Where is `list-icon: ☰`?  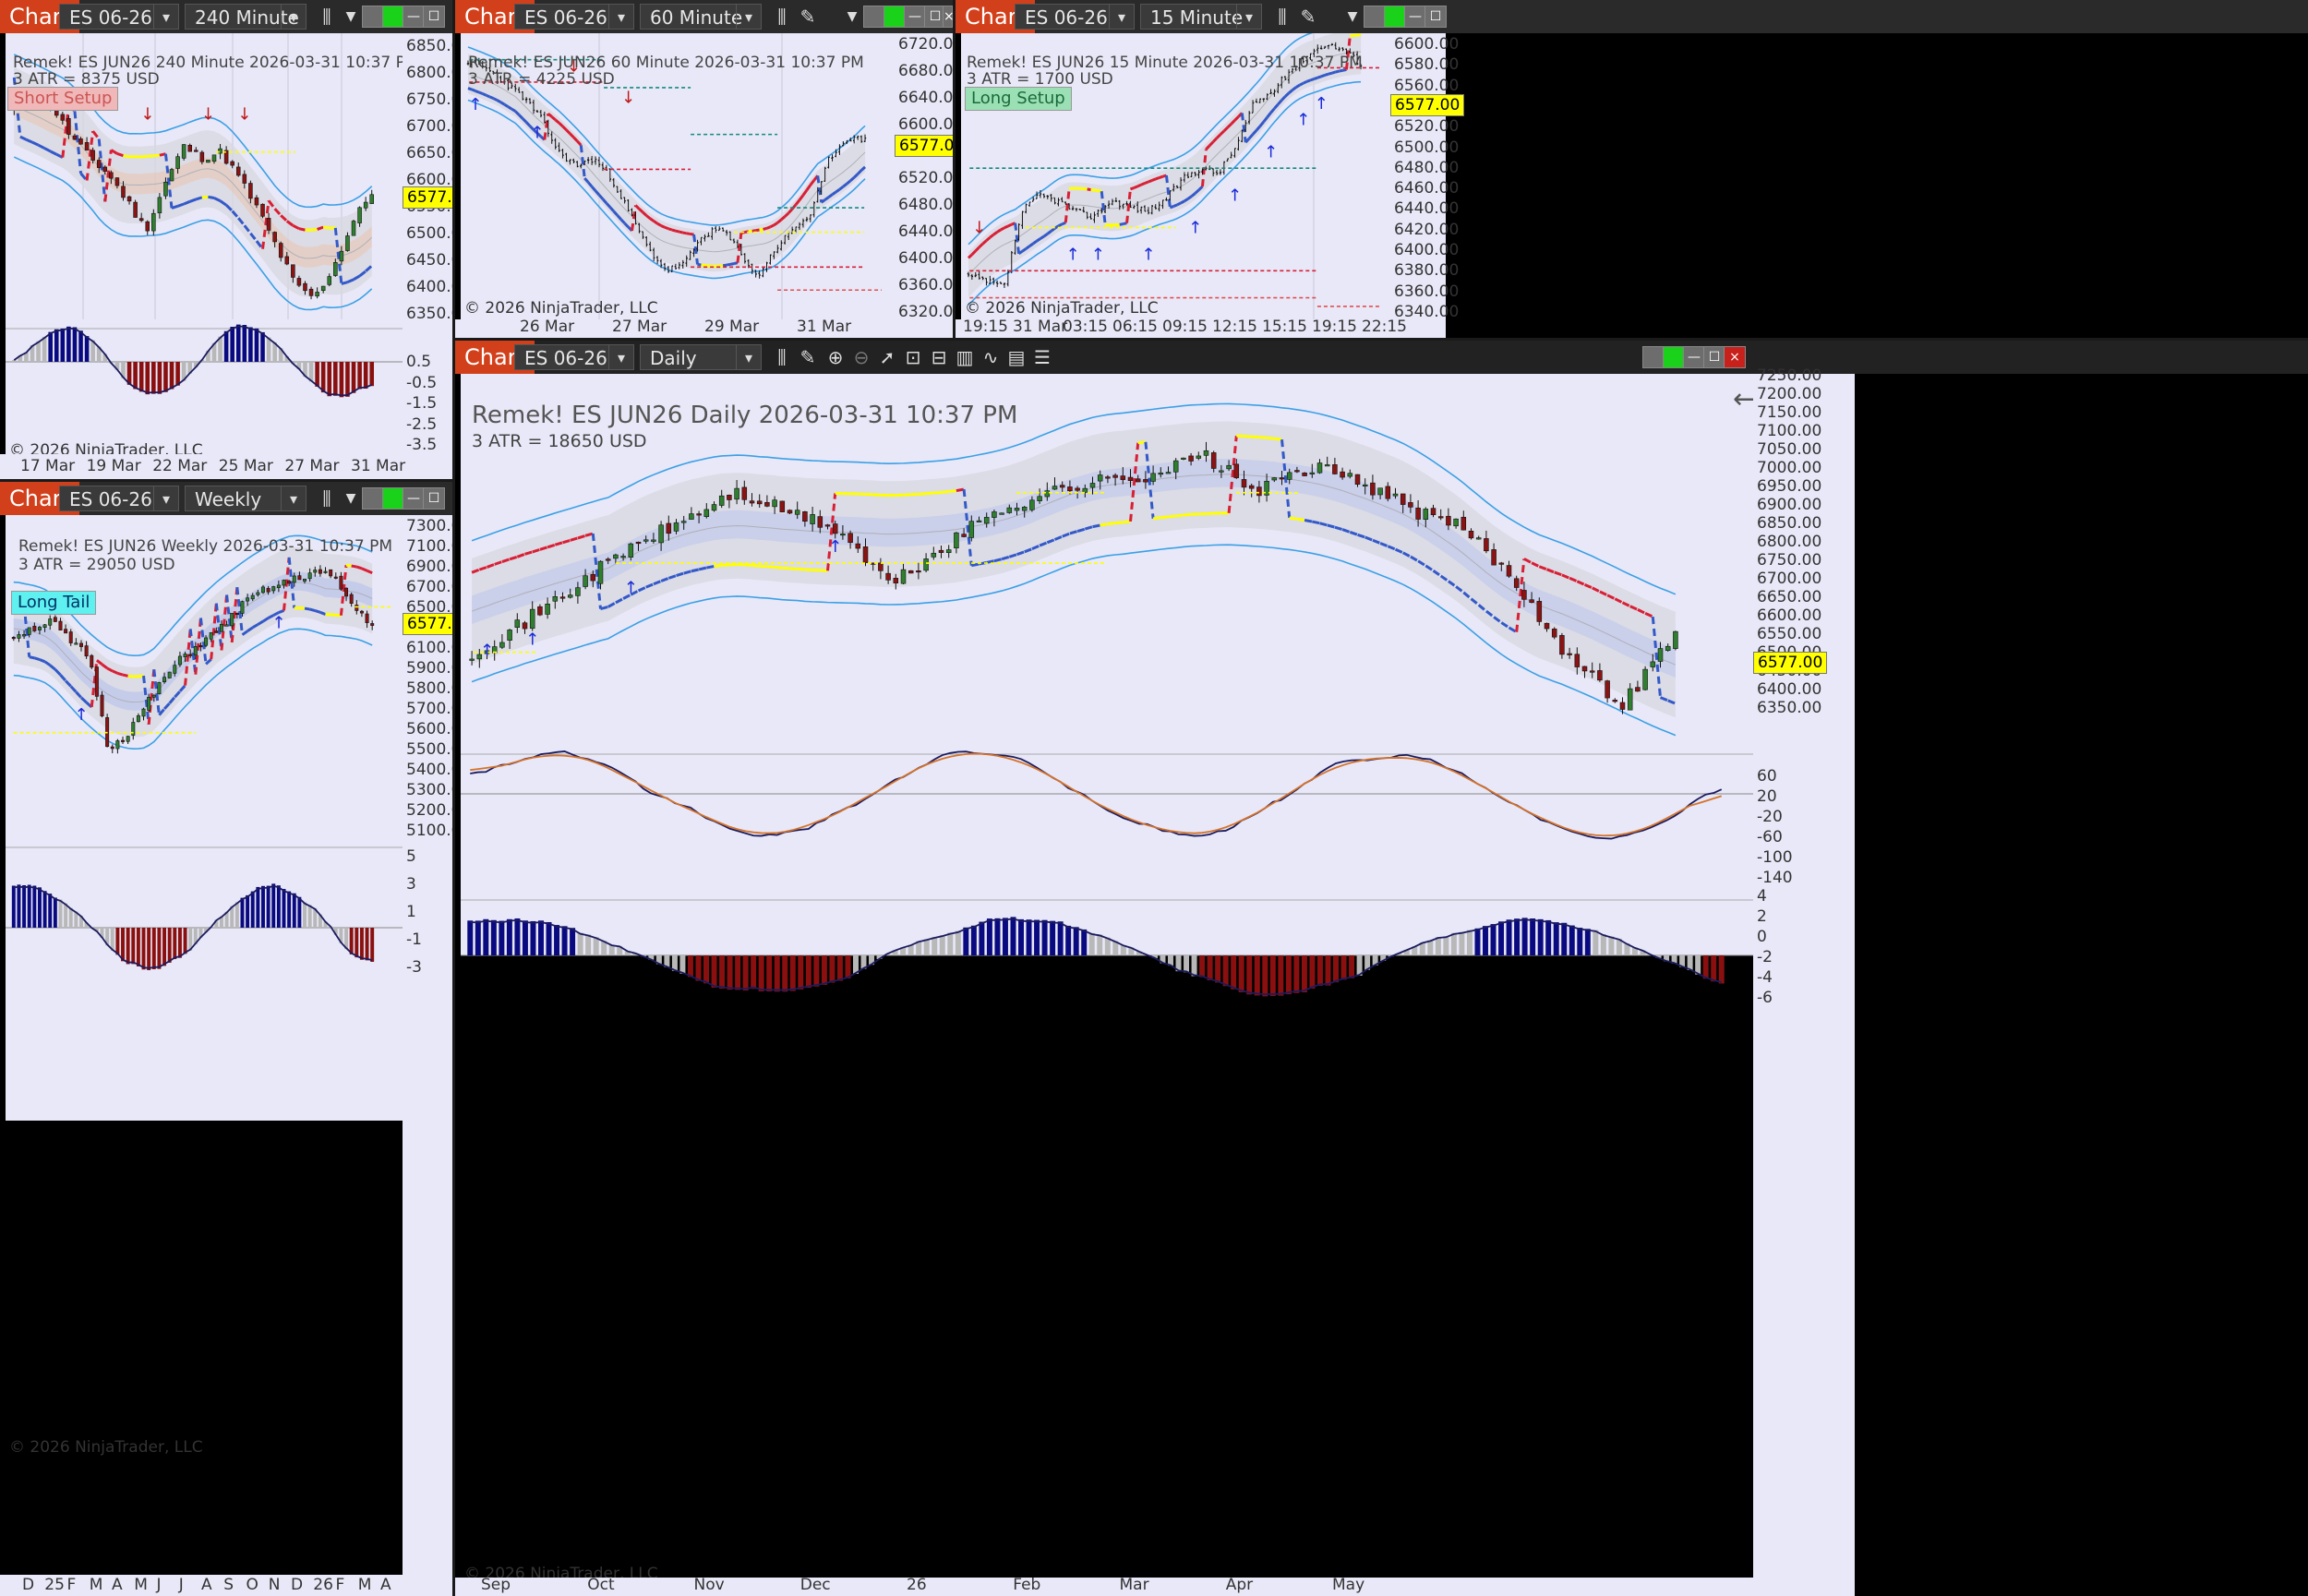
list-icon: ☰ is located at coordinates (1042, 357).